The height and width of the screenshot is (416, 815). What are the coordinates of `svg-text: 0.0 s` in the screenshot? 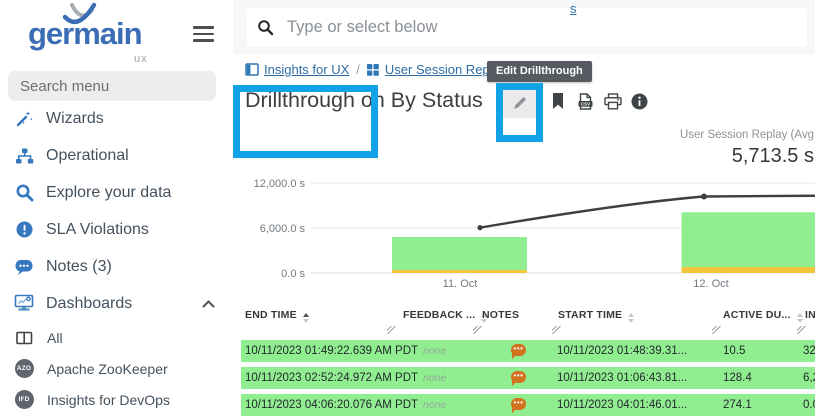 It's located at (293, 274).